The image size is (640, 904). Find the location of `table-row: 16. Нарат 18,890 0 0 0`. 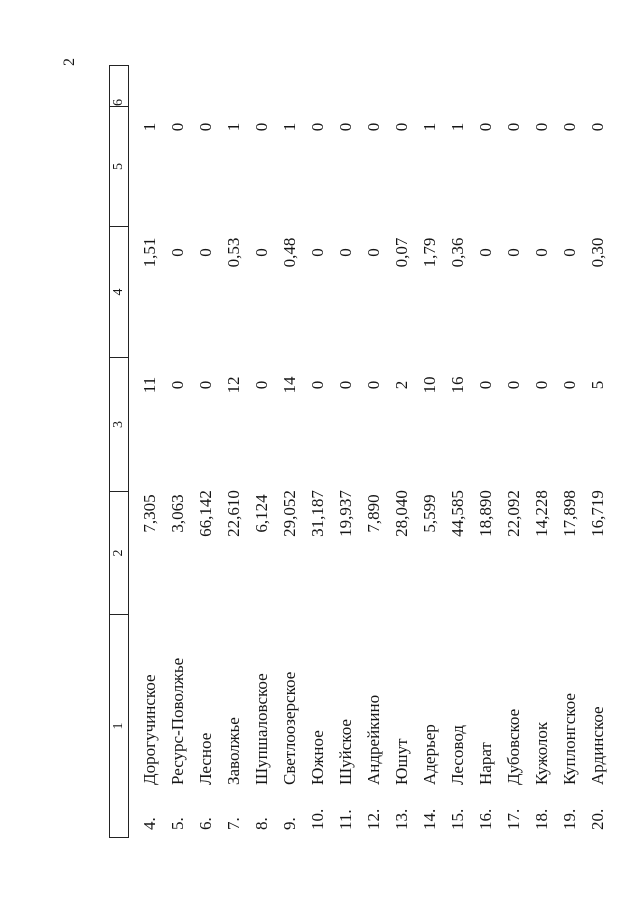

table-row: 16. Нарат 18,890 0 0 0 is located at coordinates (486, 451).